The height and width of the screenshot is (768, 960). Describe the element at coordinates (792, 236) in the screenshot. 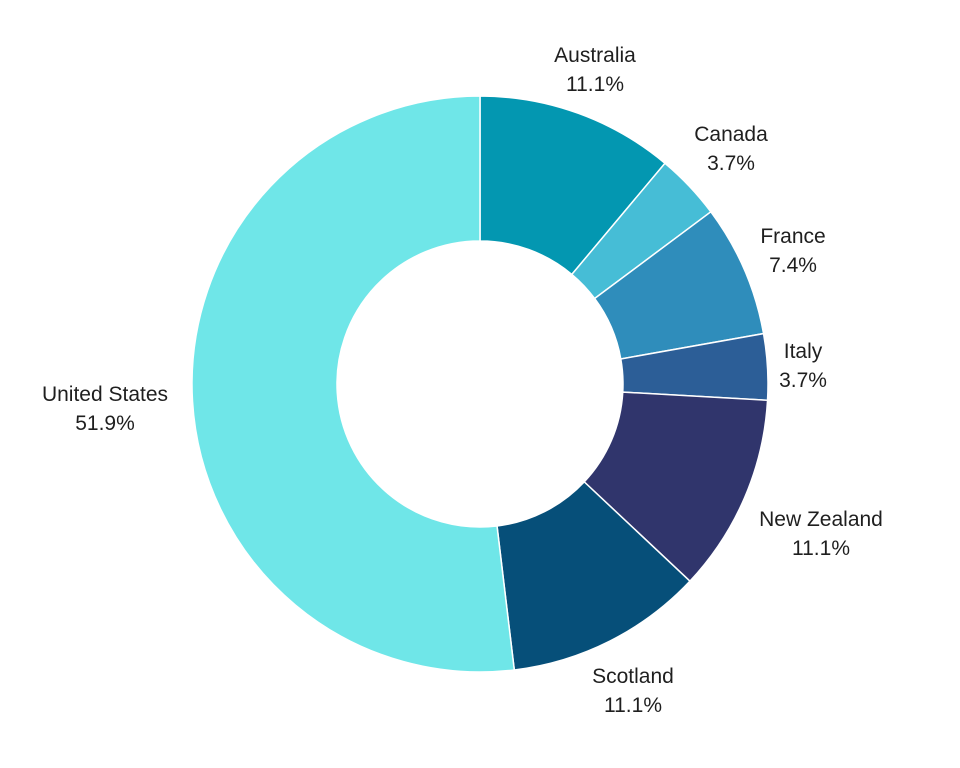

I see `slice-label-france: France` at that location.